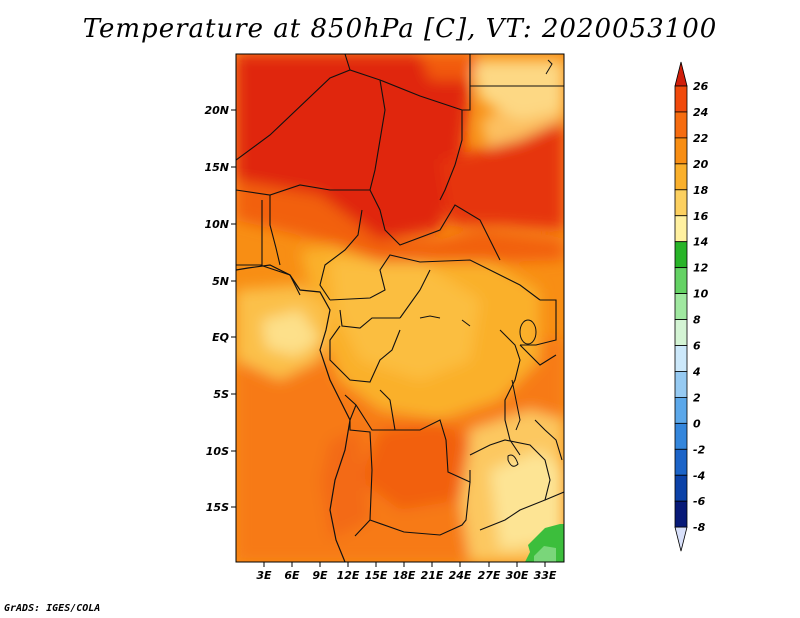 Image resolution: width=800 pixels, height=618 pixels. What do you see at coordinates (697, 397) in the screenshot?
I see `colorbar-label: 2` at bounding box center [697, 397].